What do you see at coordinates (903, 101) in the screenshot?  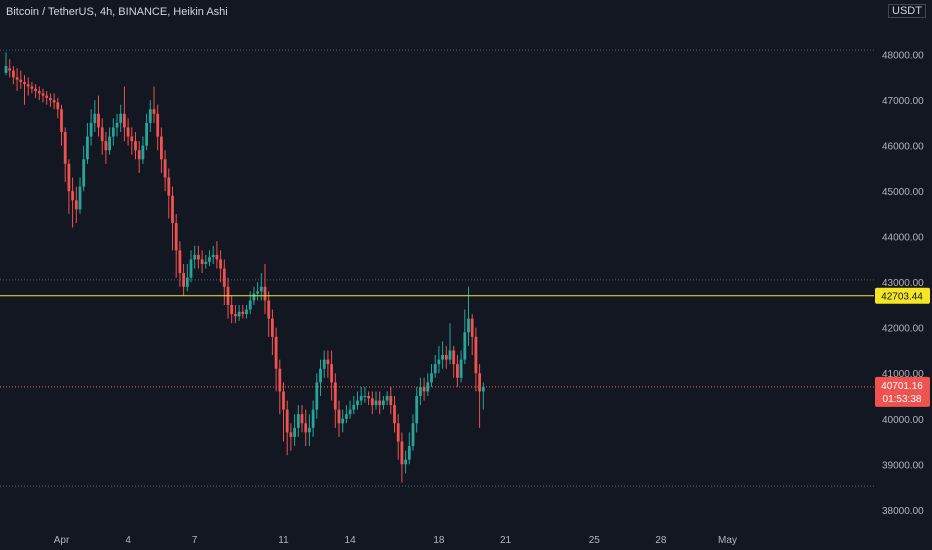 I see `y-tick-label: 47000.00` at bounding box center [903, 101].